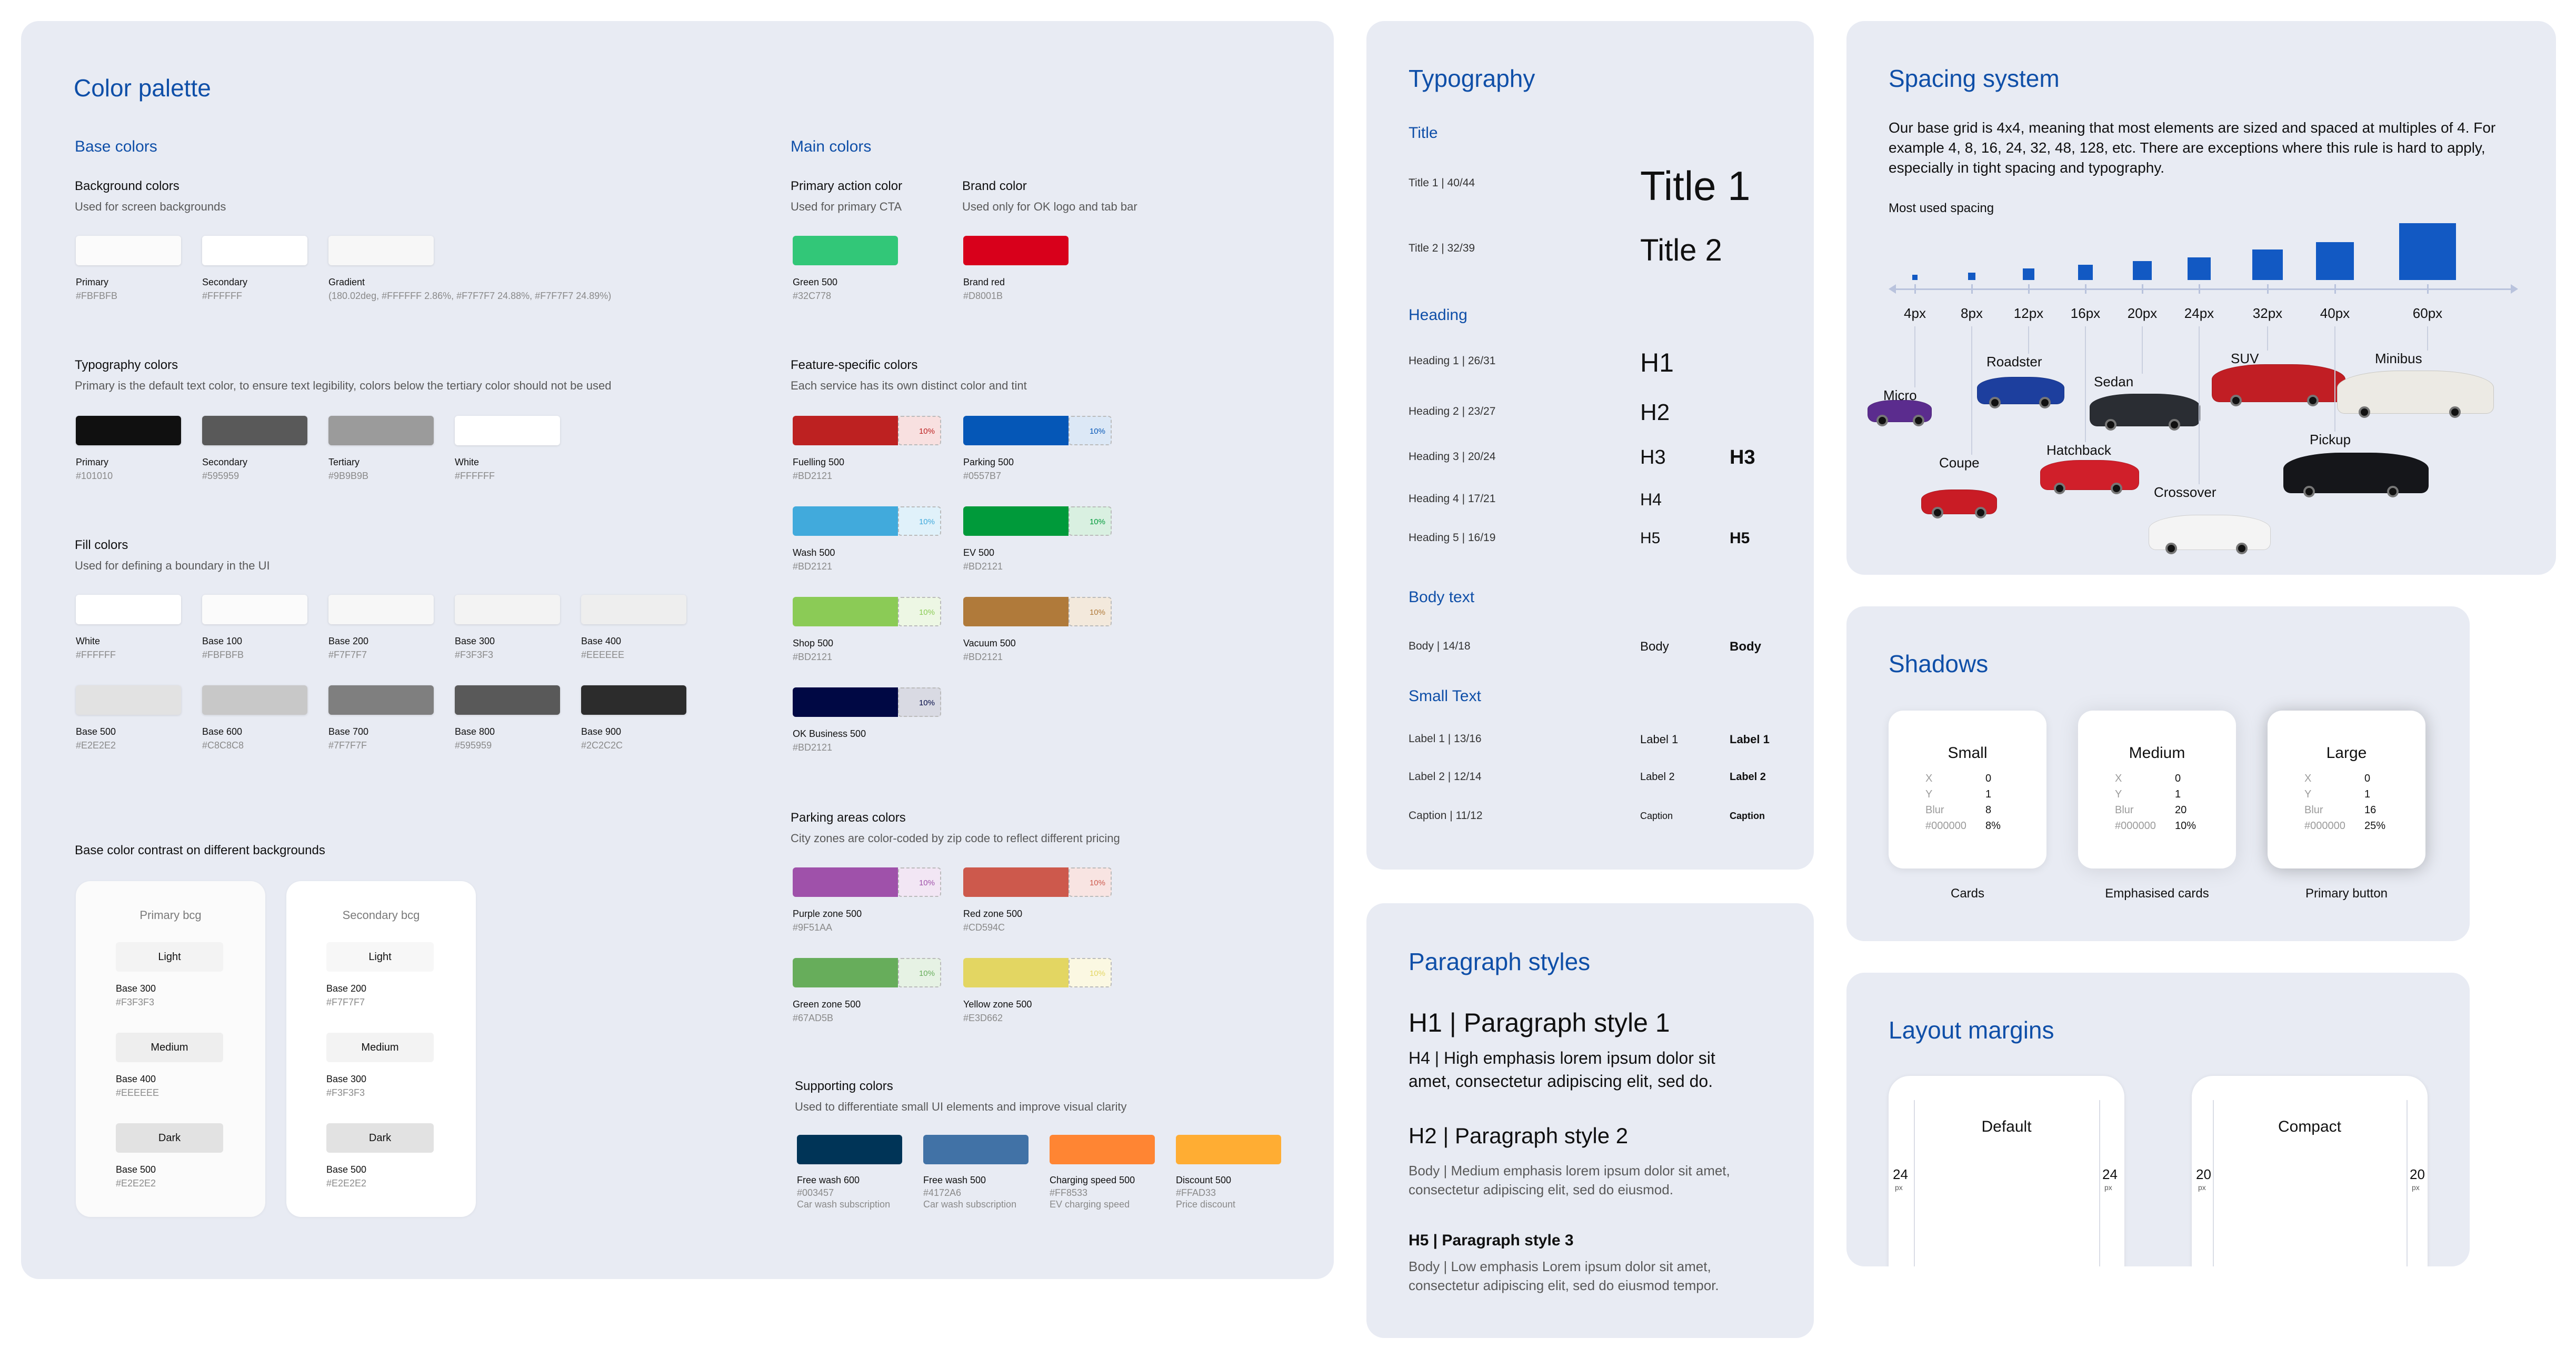 The width and height of the screenshot is (2576, 1358). What do you see at coordinates (1206, 1204) in the screenshot?
I see `supporting-note: Price discount` at bounding box center [1206, 1204].